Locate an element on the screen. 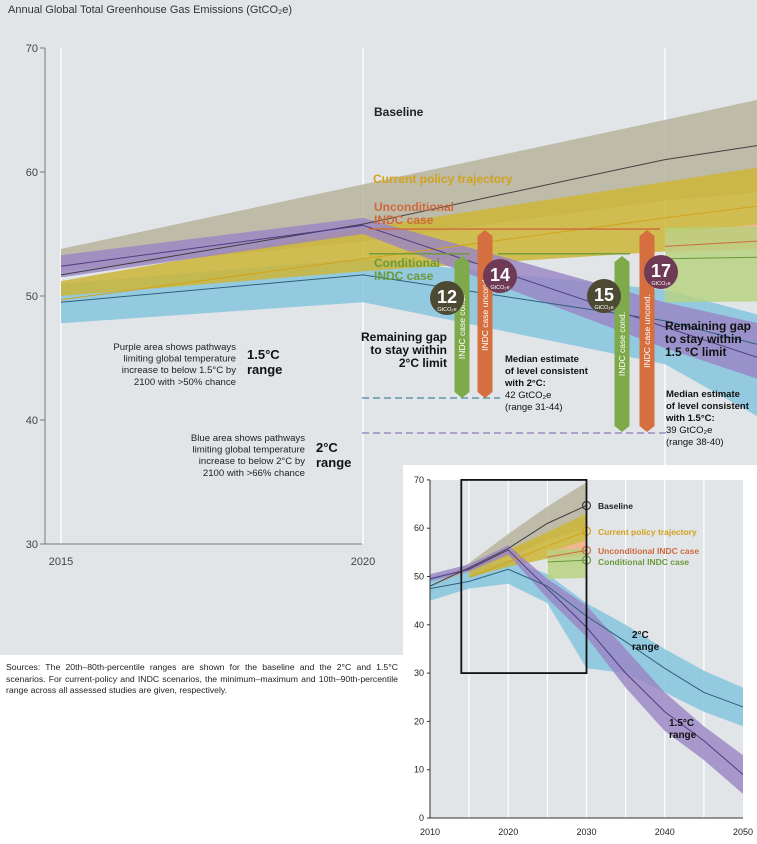  purple-area-note-line-2: limiting global temperature is located at coordinates (179, 359).